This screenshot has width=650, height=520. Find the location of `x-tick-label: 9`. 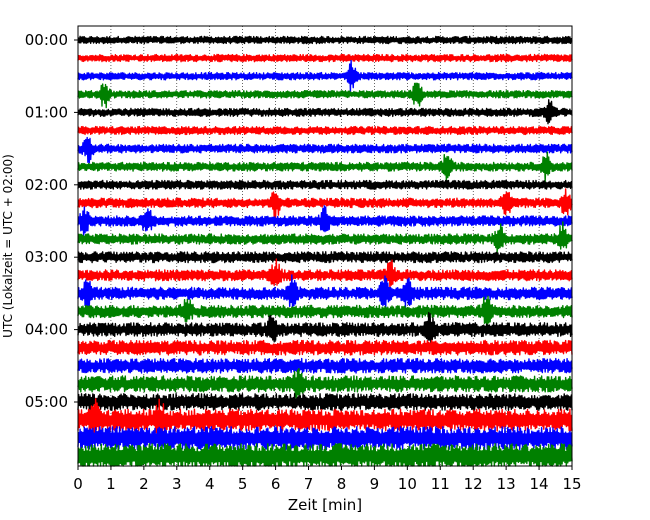

x-tick-label: 9 is located at coordinates (375, 484).